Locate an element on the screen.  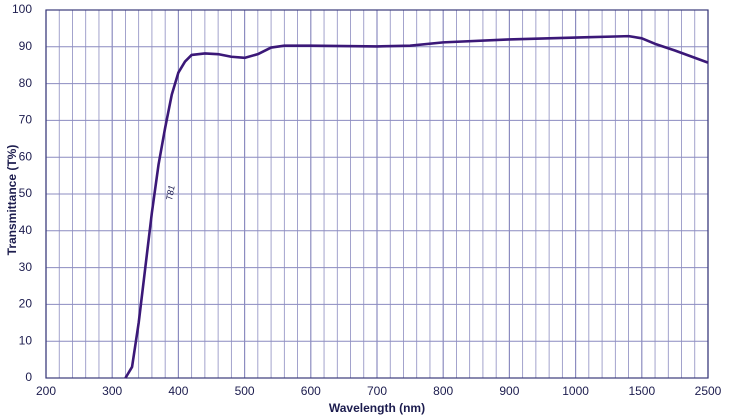
y-tick-label: 0 is located at coordinates (28, 377).